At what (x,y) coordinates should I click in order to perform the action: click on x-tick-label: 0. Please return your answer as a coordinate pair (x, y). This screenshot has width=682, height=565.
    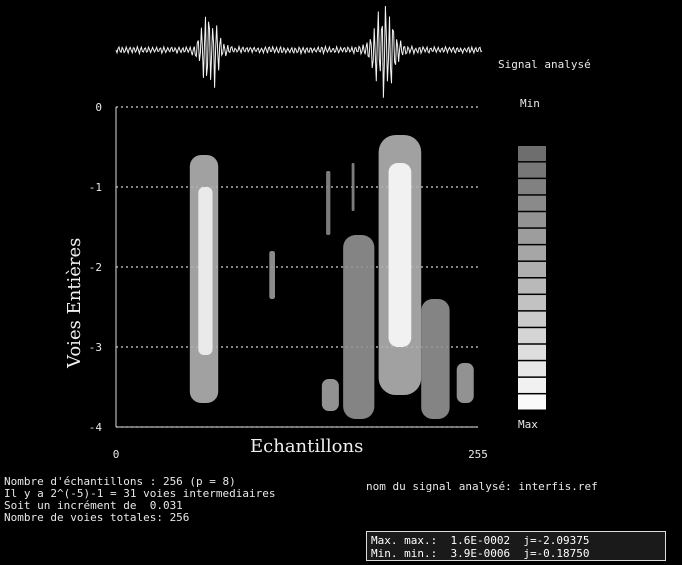
    Looking at the image, I should click on (116, 454).